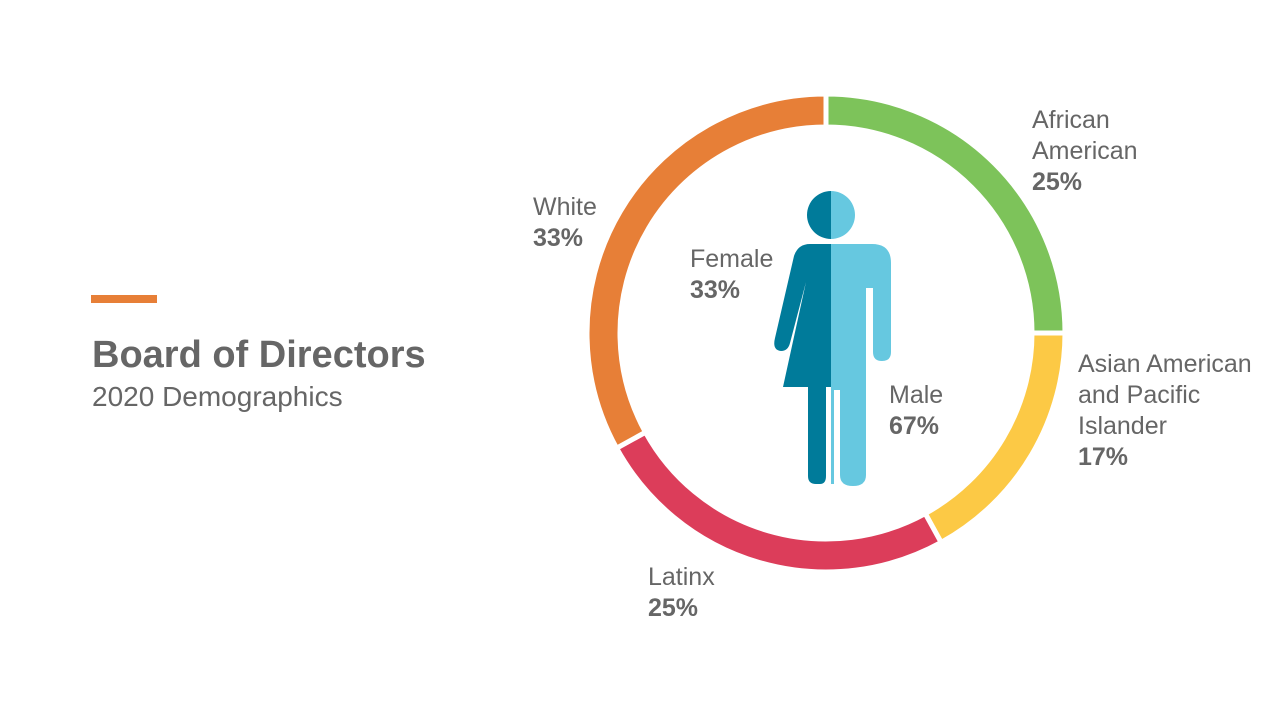 The image size is (1280, 720). Describe the element at coordinates (124, 299) in the screenshot. I see `accent-bar` at that location.